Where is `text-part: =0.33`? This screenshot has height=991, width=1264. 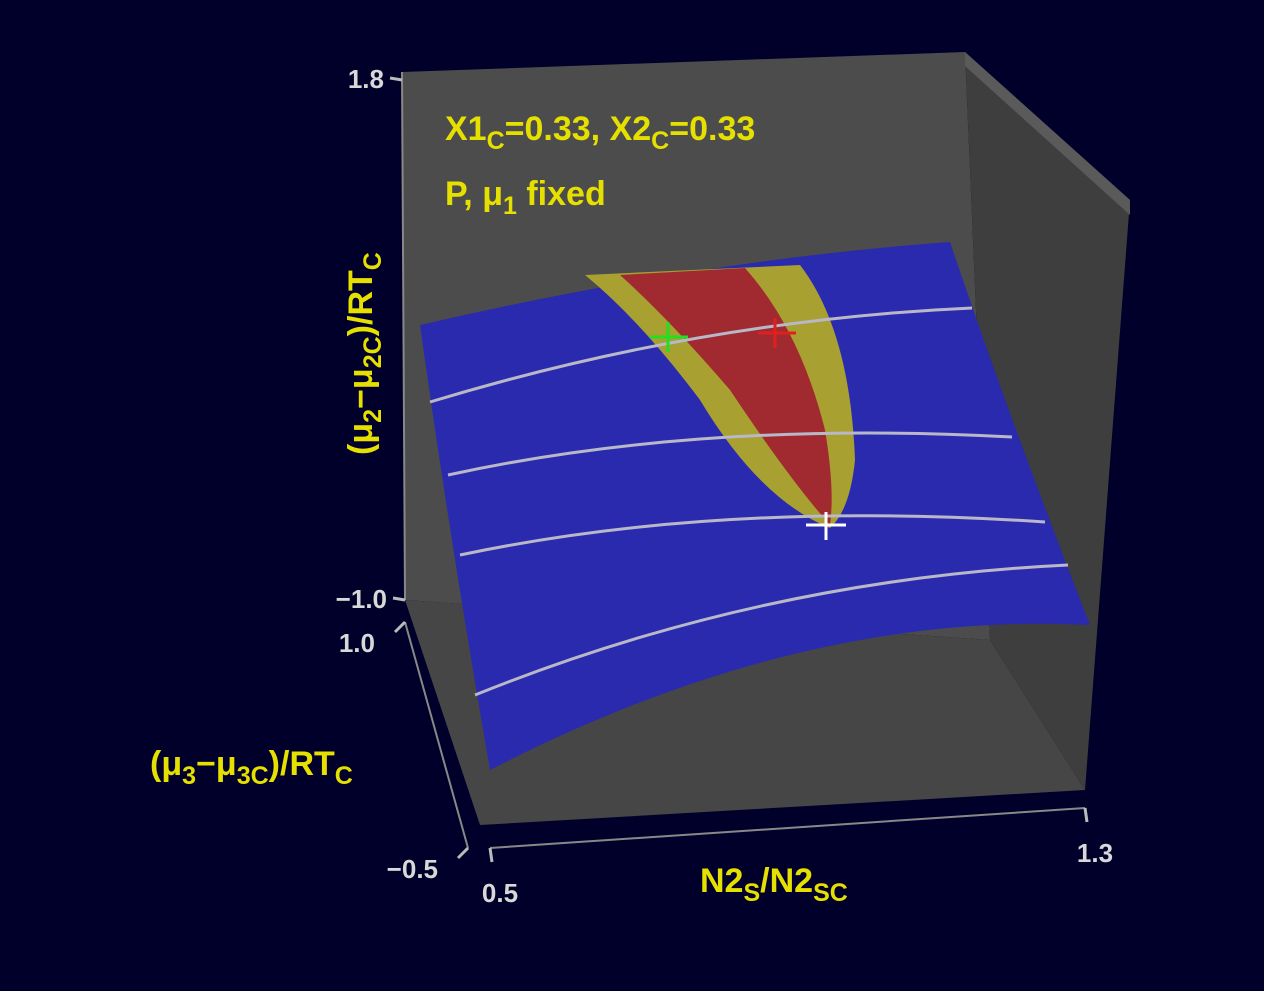
text-part: =0.33 is located at coordinates (712, 129).